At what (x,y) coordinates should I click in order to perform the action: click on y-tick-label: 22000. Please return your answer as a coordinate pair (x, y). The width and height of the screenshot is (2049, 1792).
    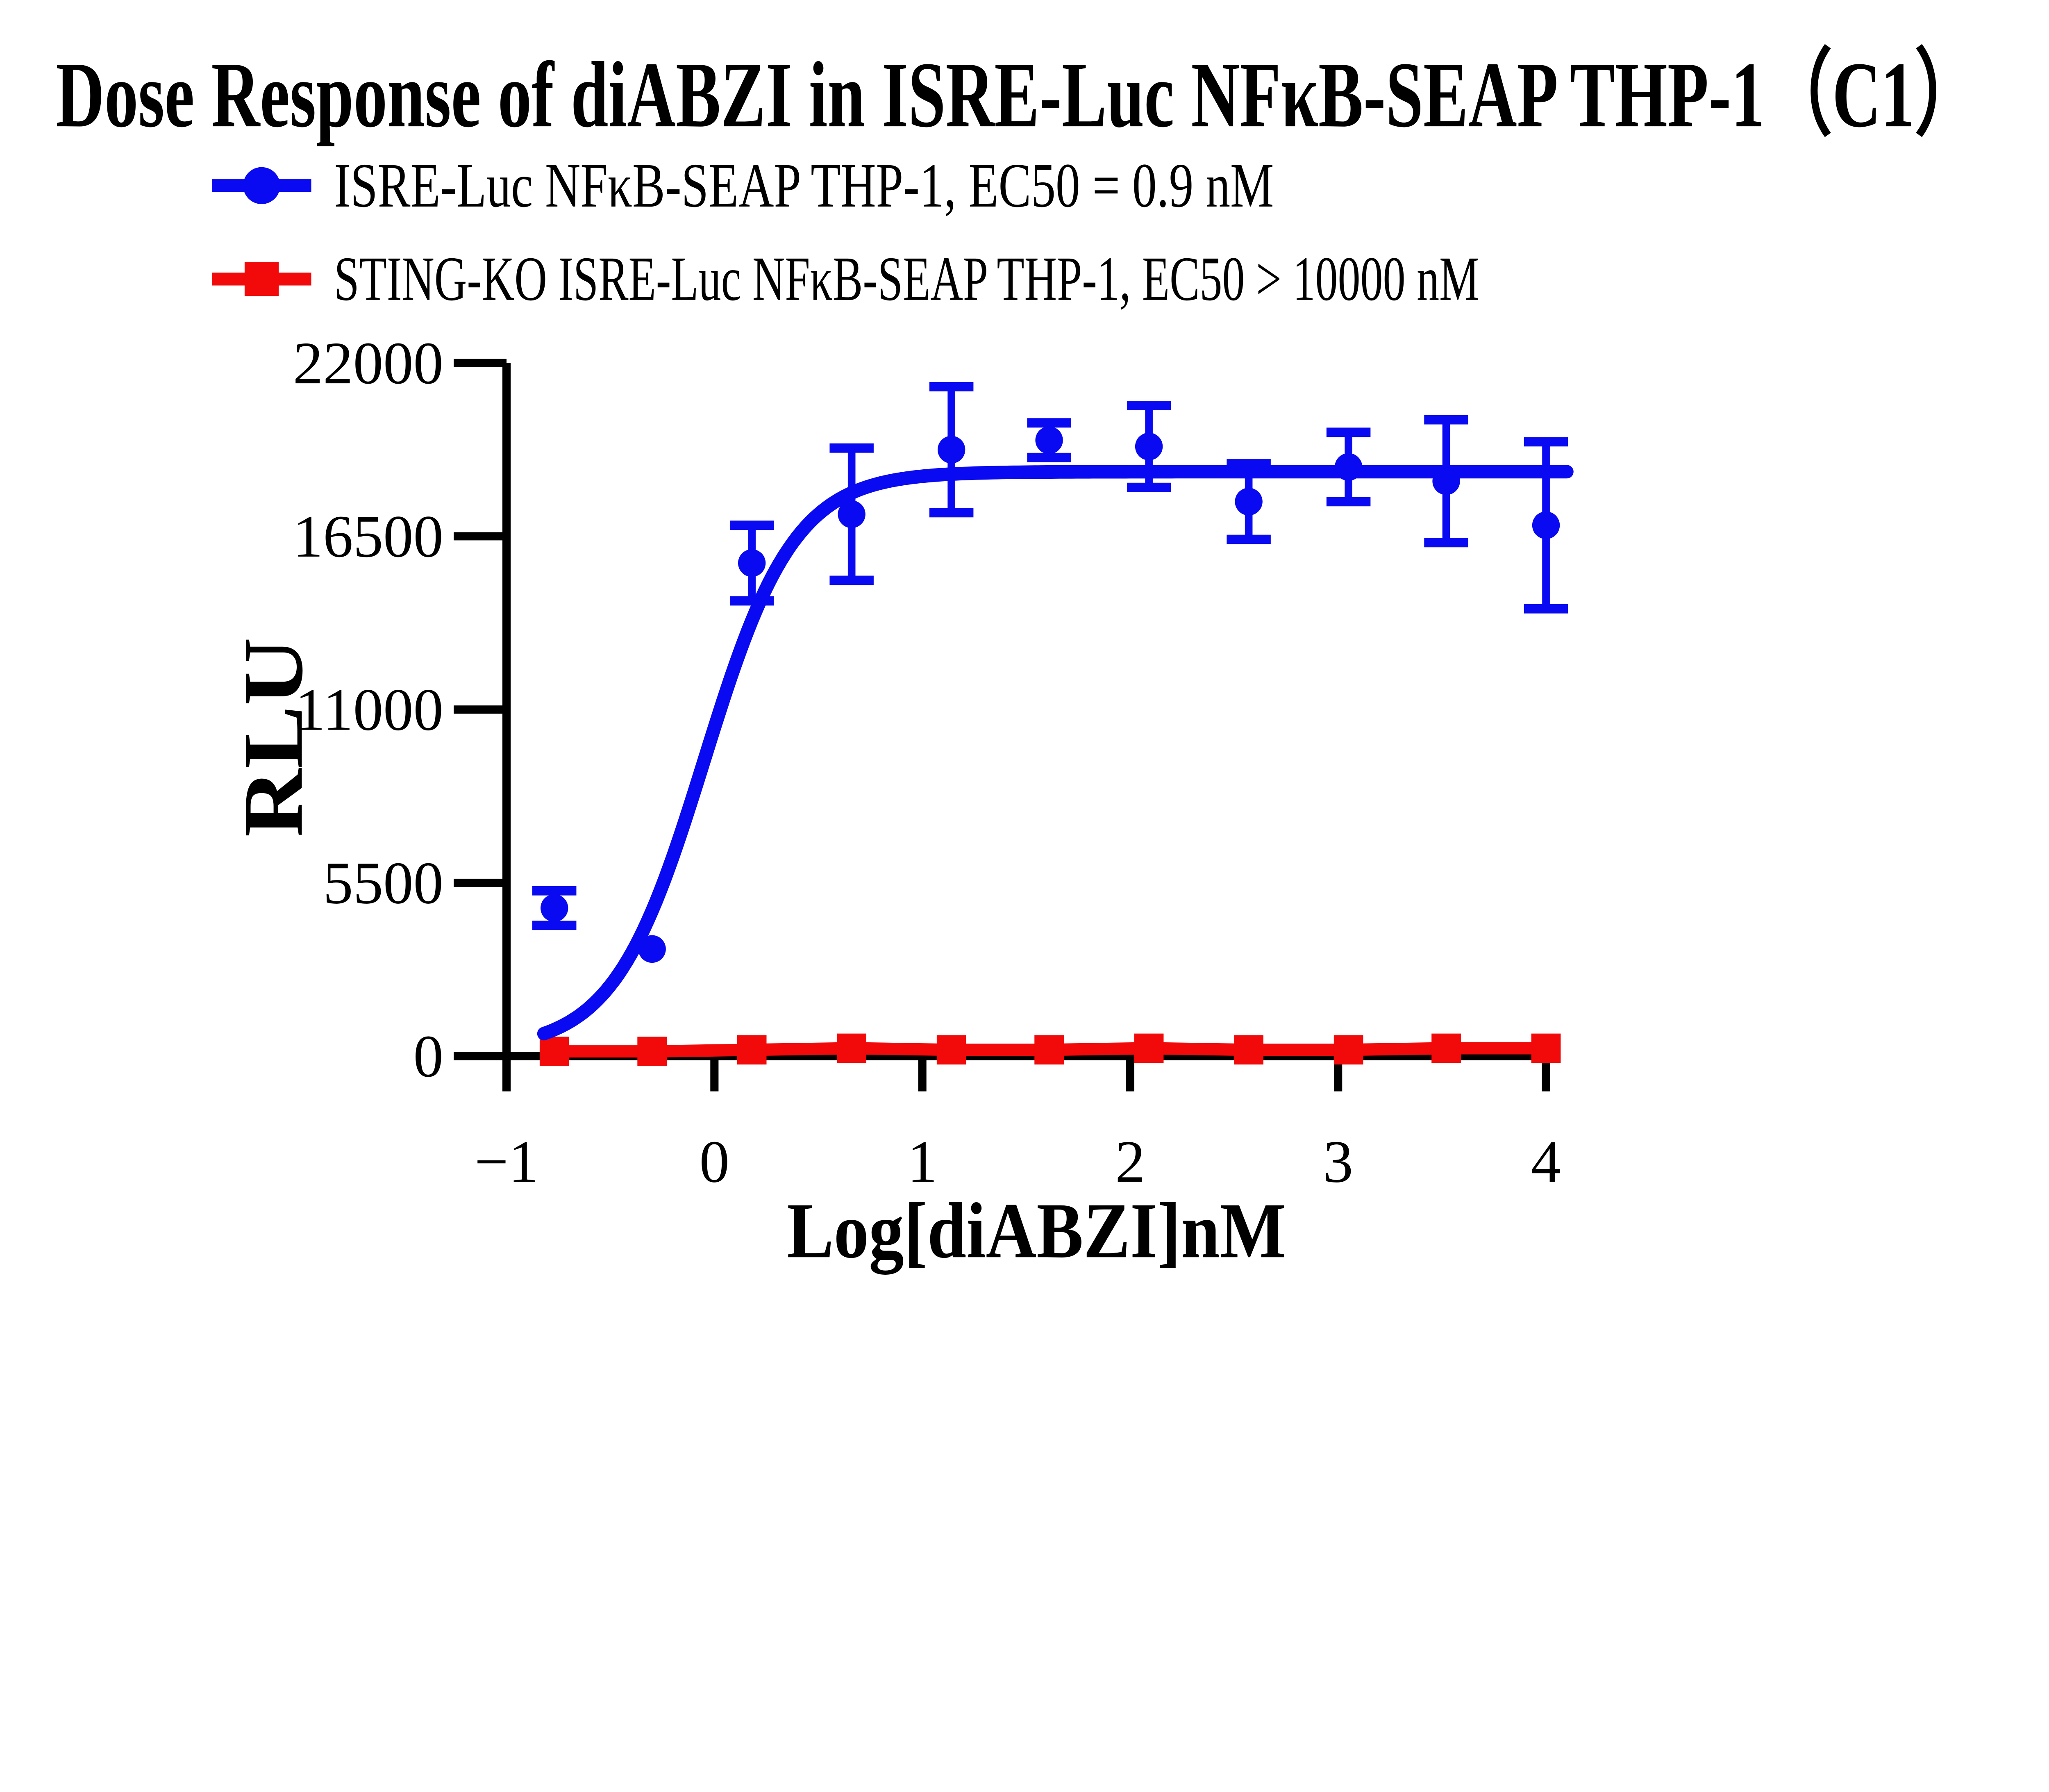
    Looking at the image, I should click on (368, 363).